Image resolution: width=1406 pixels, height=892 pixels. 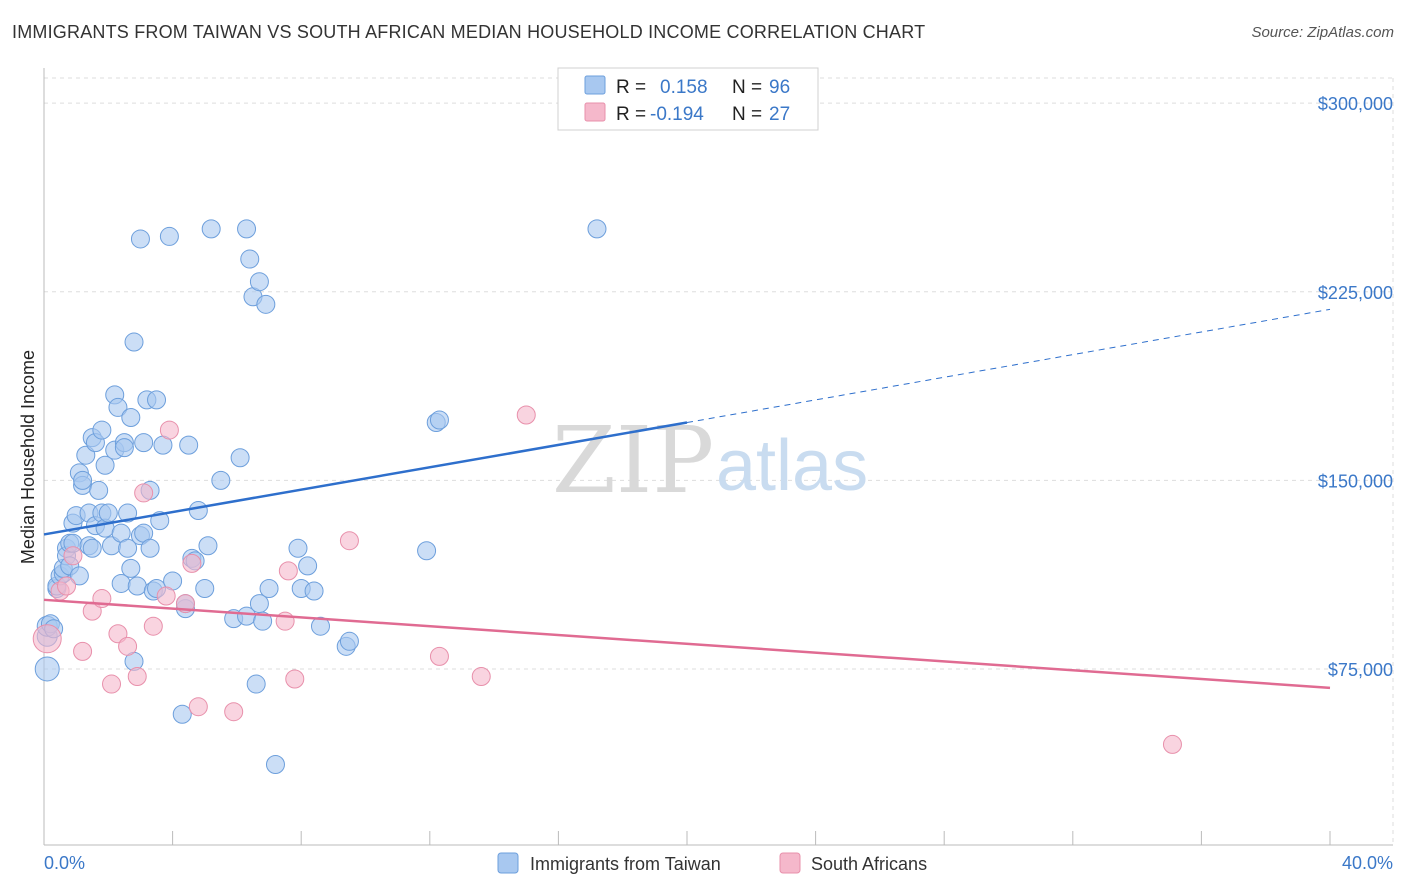 What do you see at coordinates (747, 114) in the screenshot?
I see `legend-n-label-south-africans: N =` at bounding box center [747, 114].